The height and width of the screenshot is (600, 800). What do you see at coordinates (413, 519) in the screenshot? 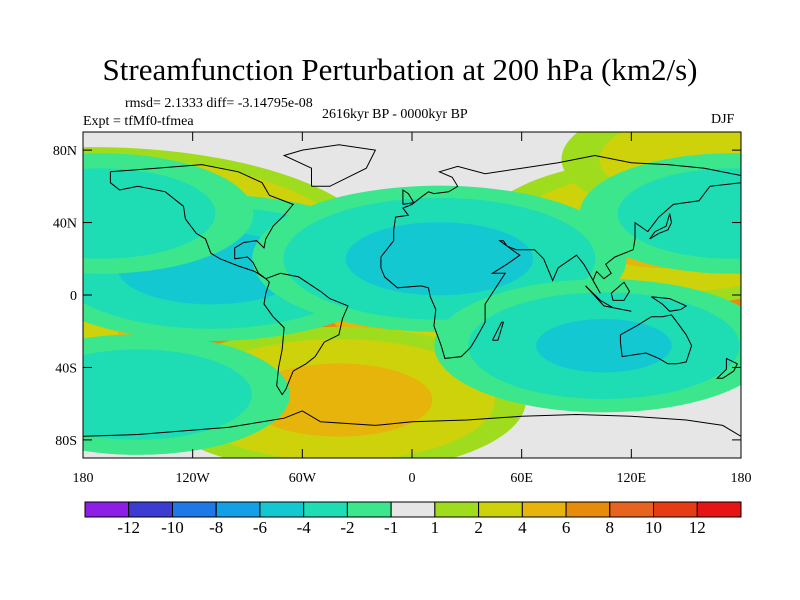
I see `colorbar: -12 -10 -8 -6 -4 -2 -1 1 2 4 6 8 10 12` at bounding box center [413, 519].